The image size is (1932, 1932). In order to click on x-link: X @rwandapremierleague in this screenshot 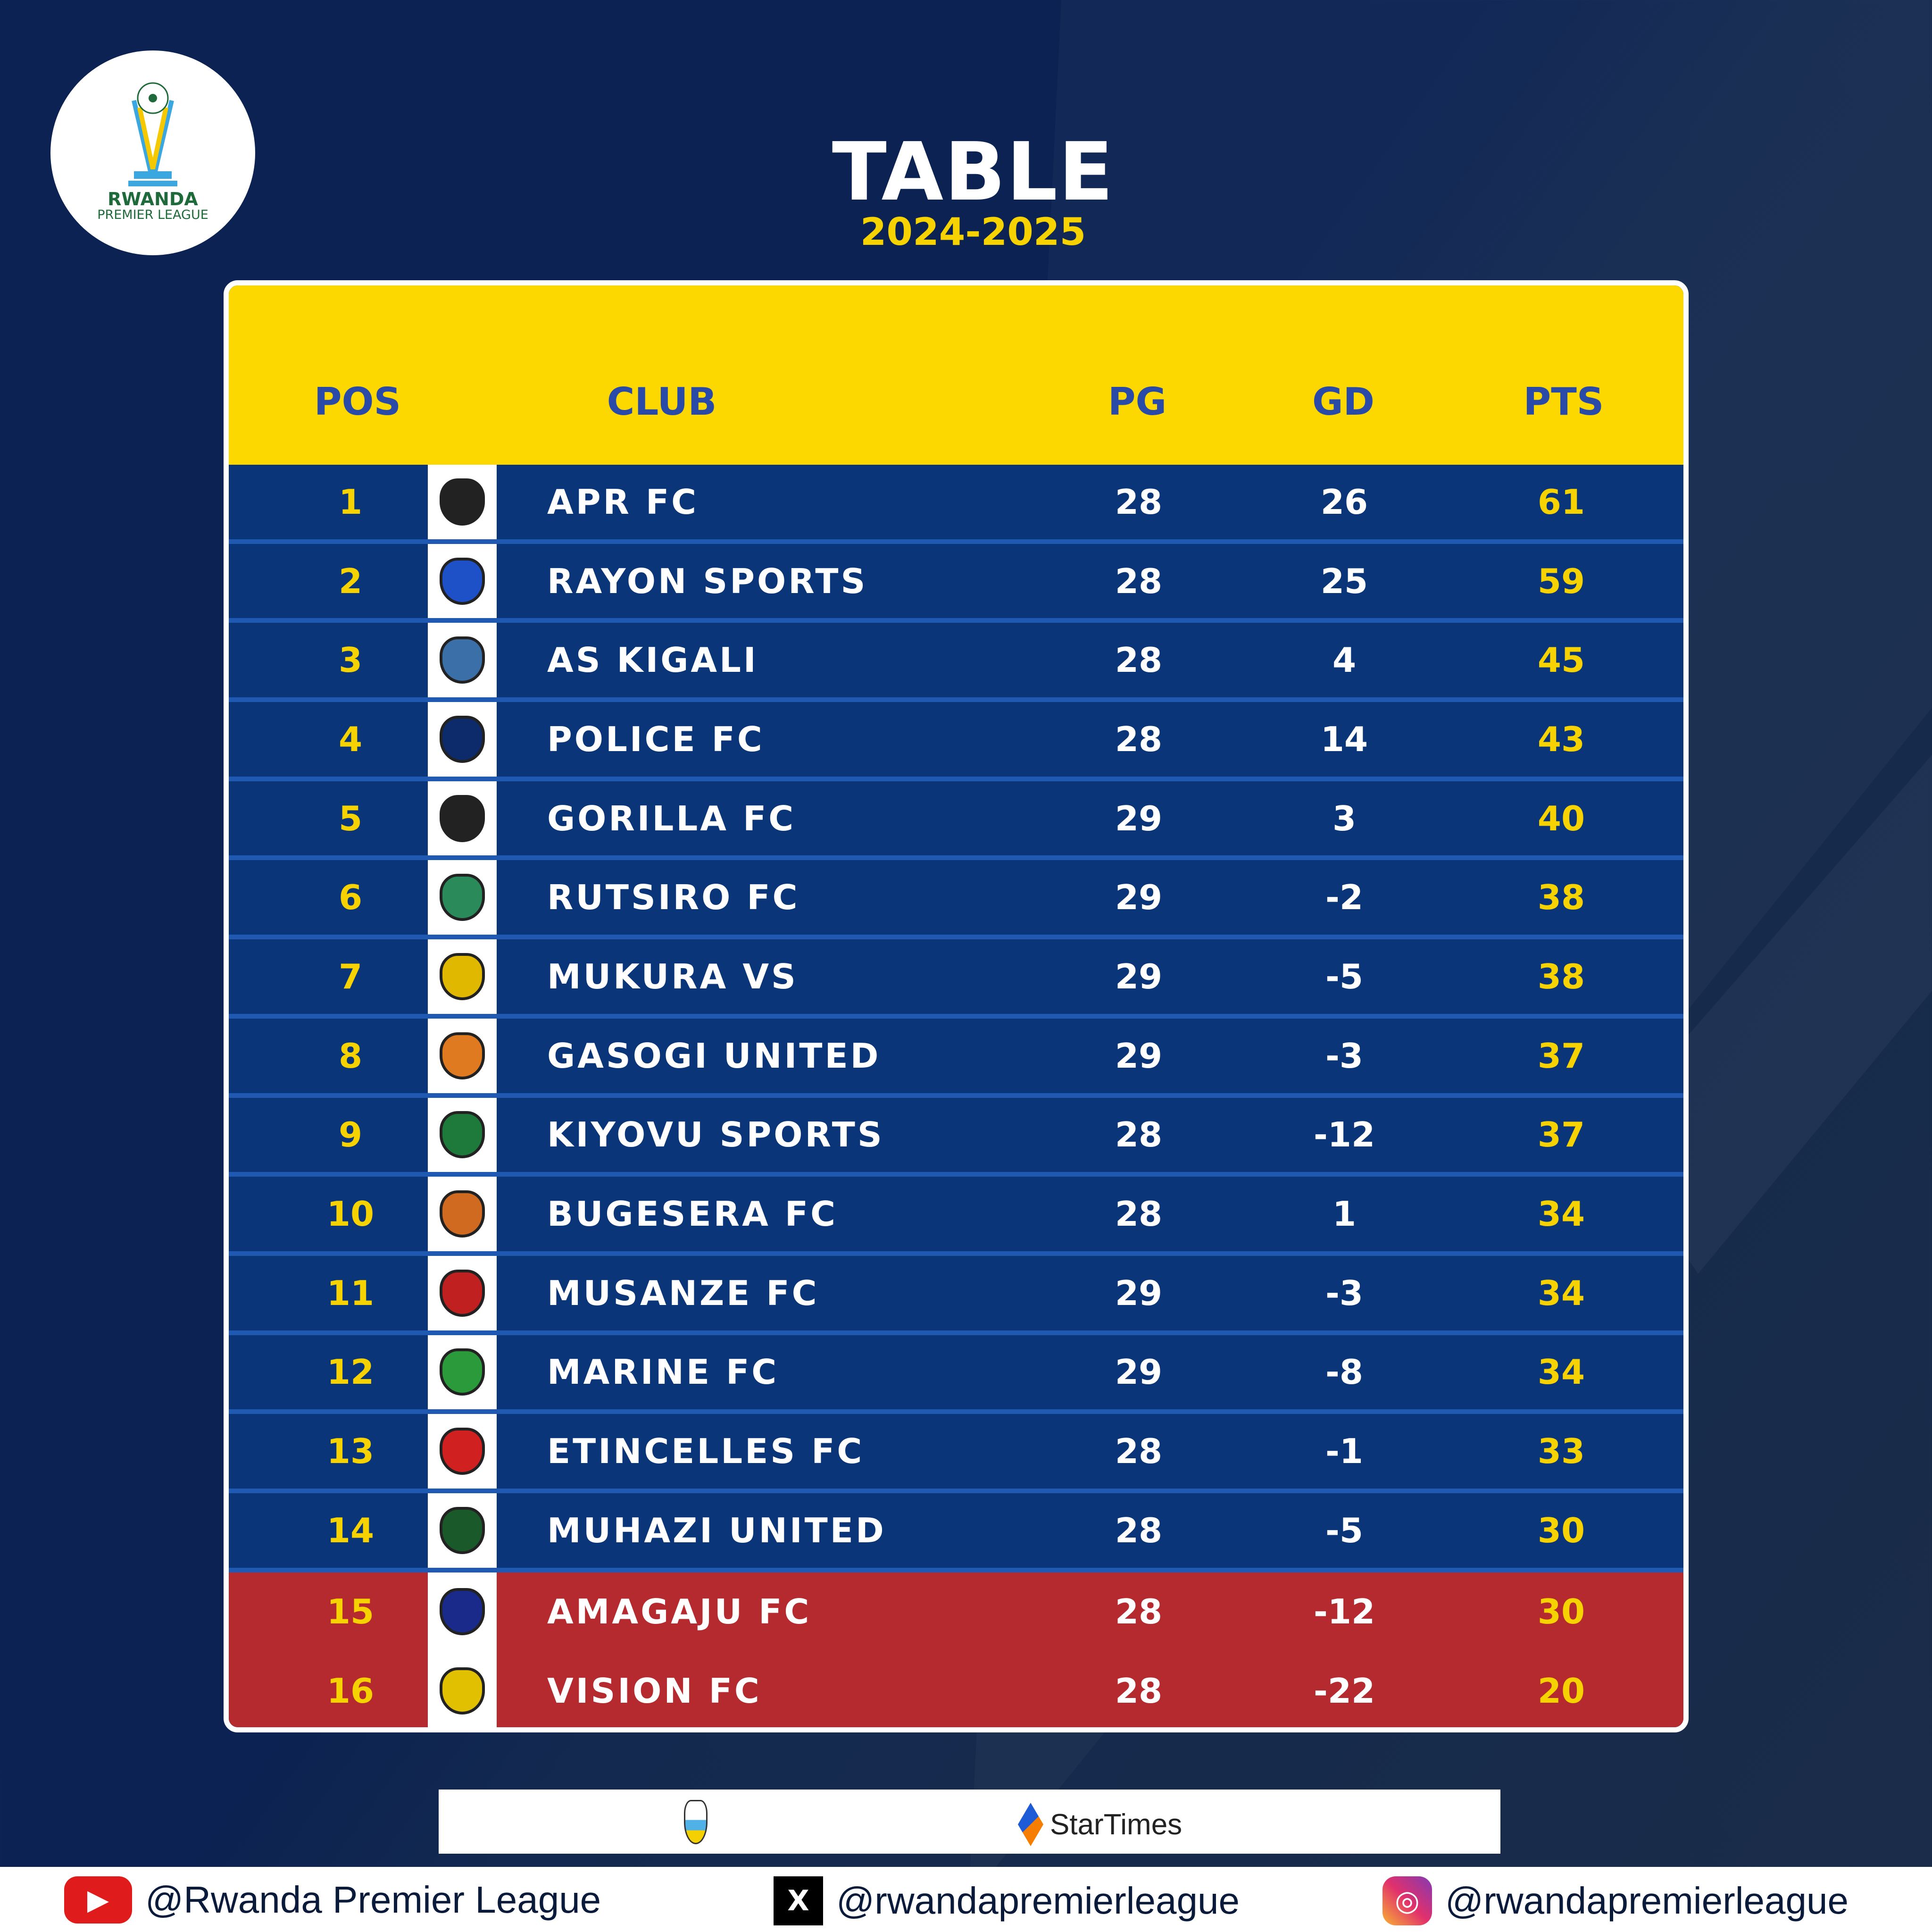, I will do `click(1007, 1900)`.